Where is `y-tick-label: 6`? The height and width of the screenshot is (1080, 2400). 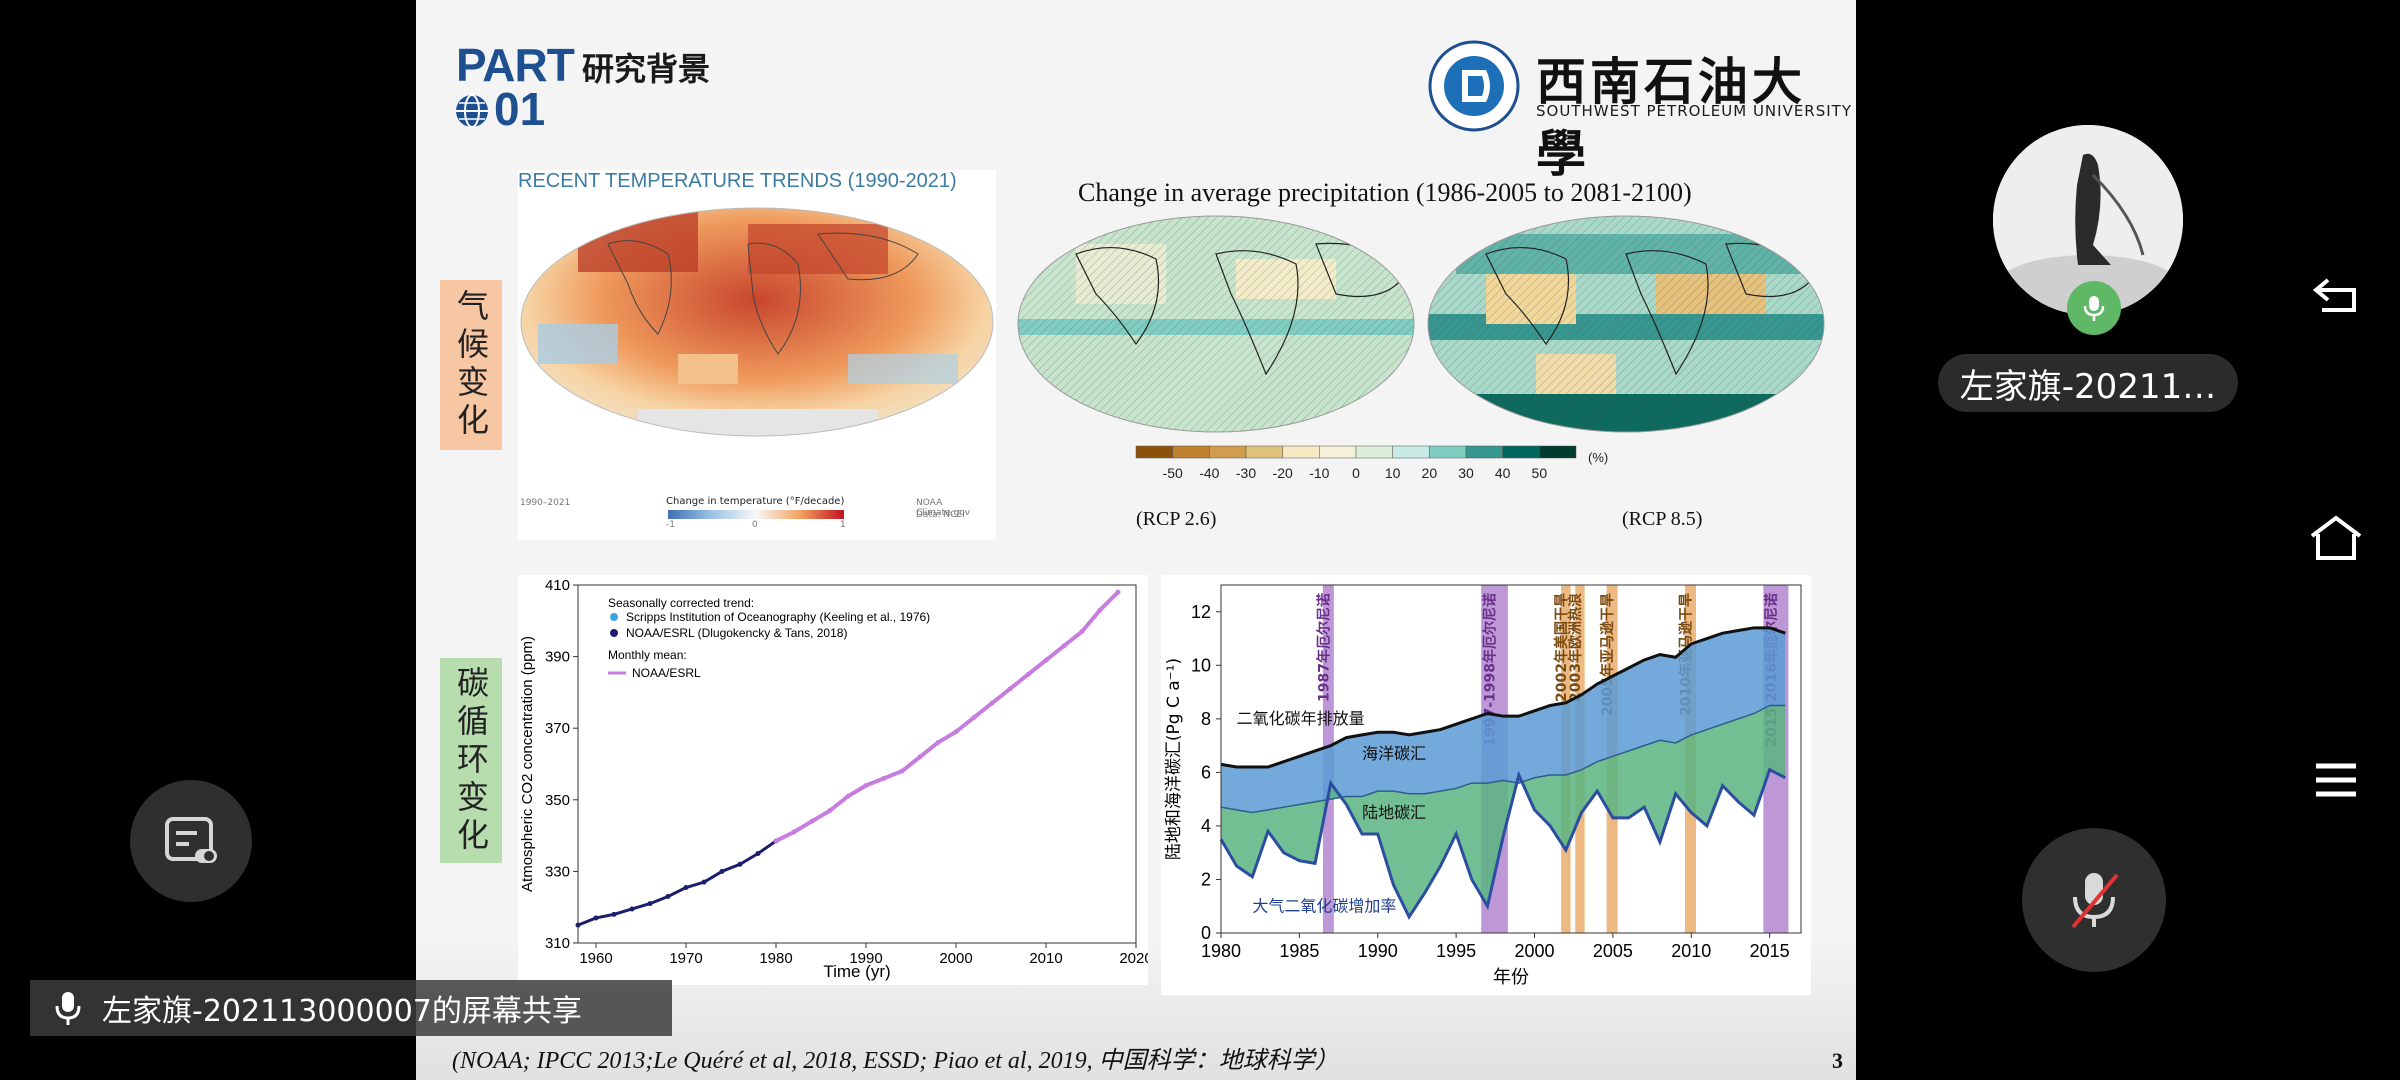 y-tick-label: 6 is located at coordinates (1206, 772).